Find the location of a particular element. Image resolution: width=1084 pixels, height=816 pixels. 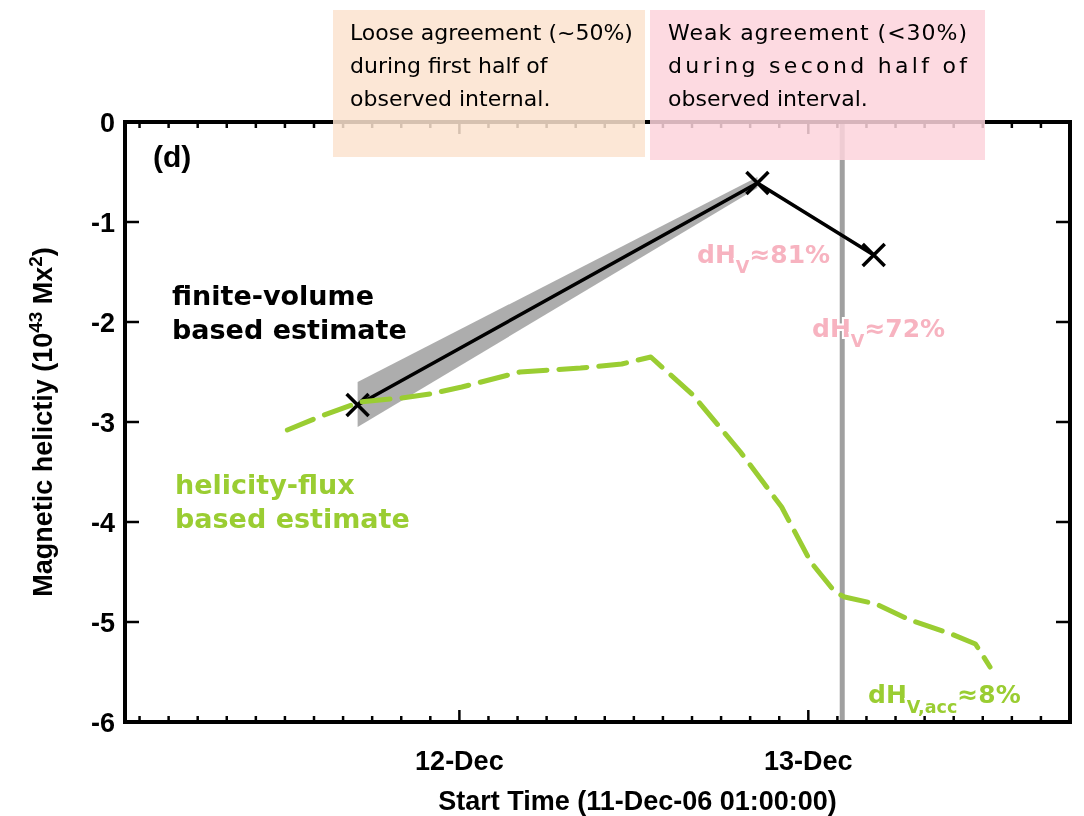

x-tick-label: 13-Dec is located at coordinates (808, 761).